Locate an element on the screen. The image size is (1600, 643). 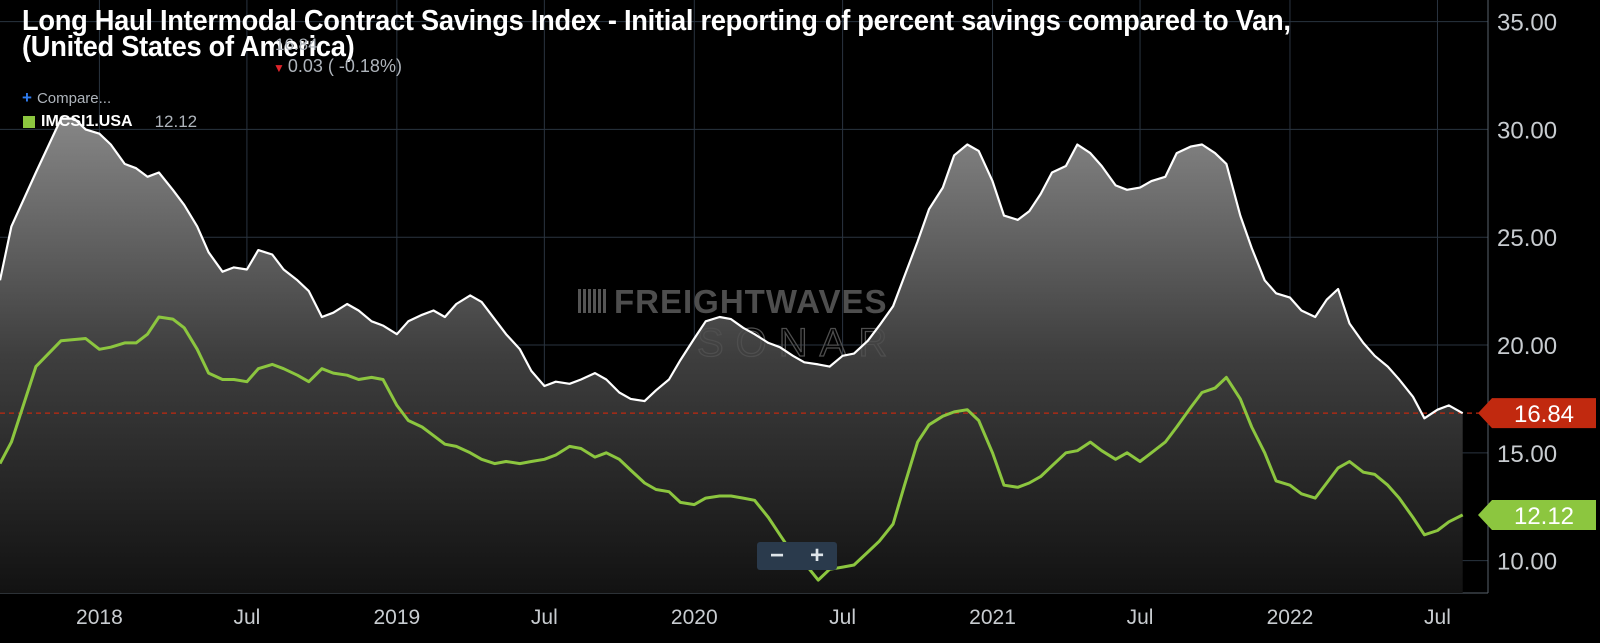
x-tick-label-2: 2019 is located at coordinates (396, 617).